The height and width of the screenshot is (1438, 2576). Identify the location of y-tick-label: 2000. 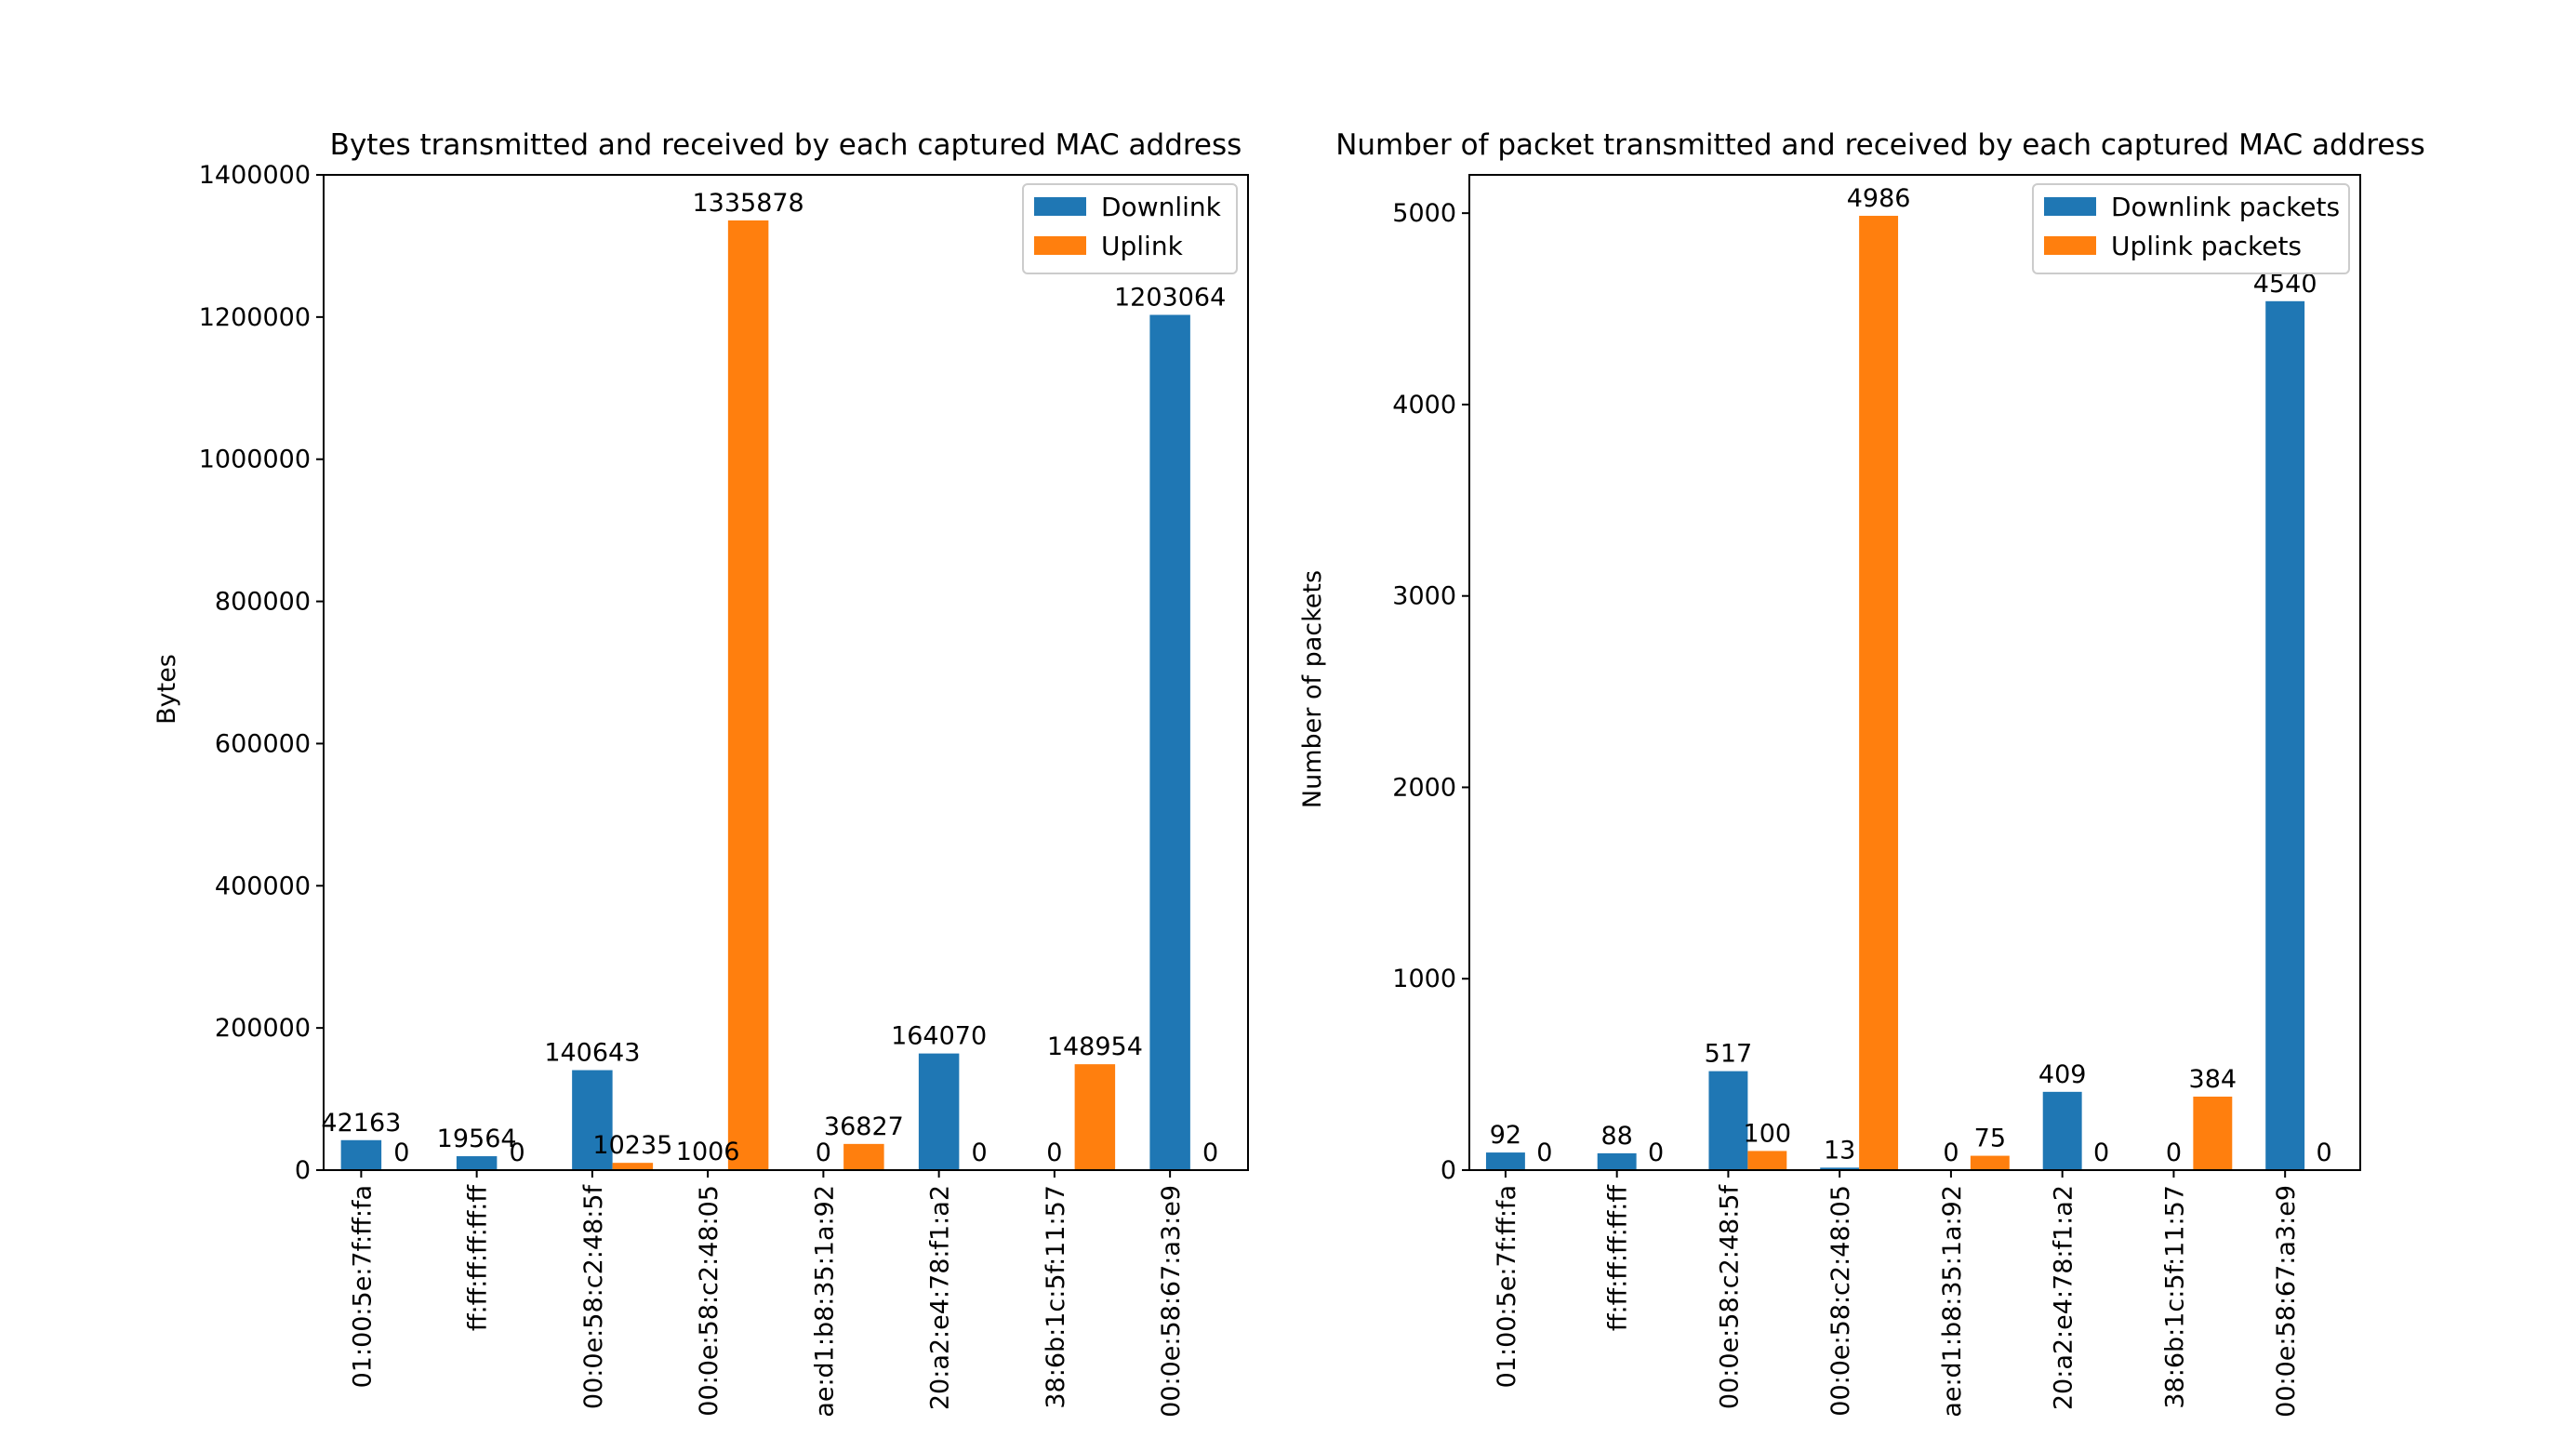
(1424, 787).